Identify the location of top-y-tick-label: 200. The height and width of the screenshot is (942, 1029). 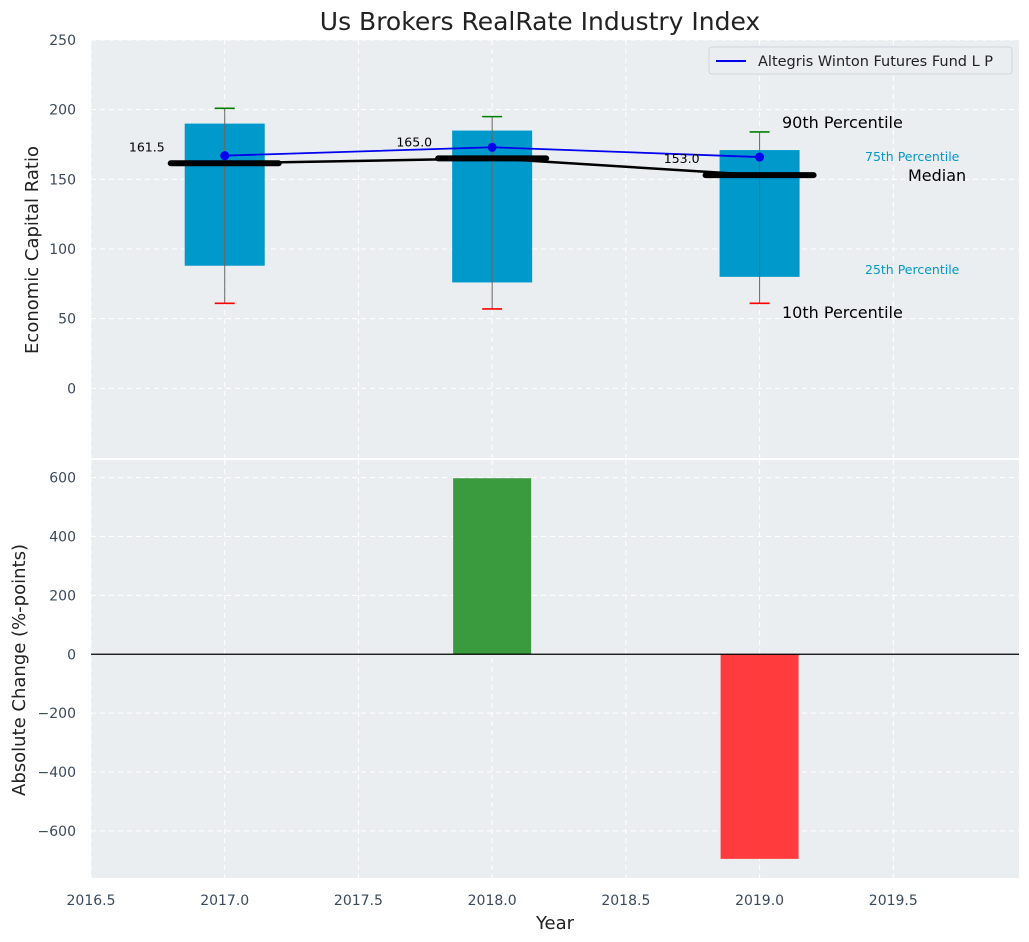
(62, 111).